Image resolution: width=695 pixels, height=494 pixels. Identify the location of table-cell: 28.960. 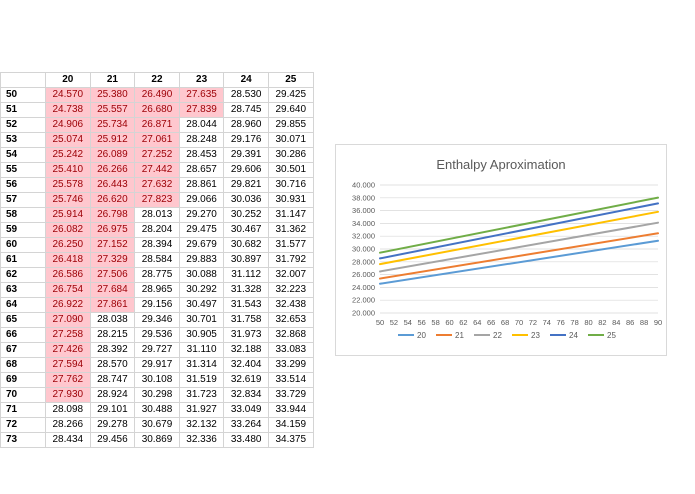
(246, 125).